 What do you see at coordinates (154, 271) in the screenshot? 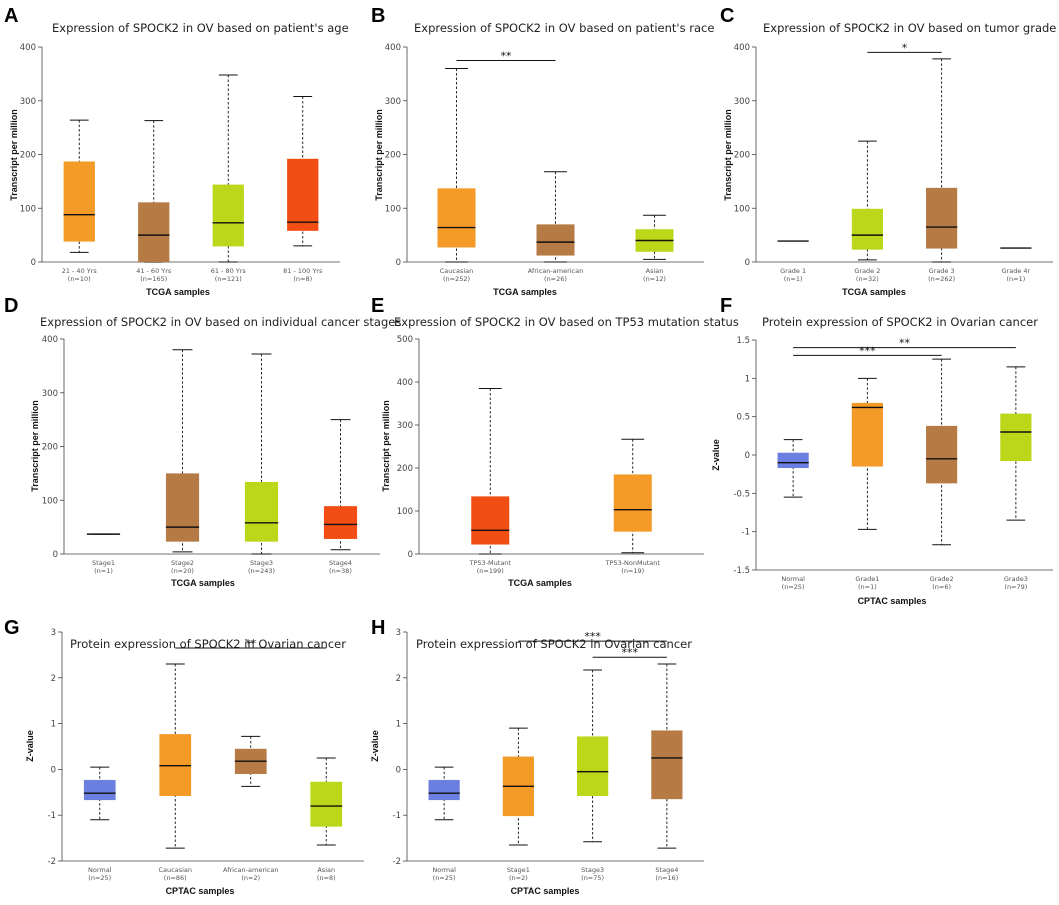
I see `category-label: 41 - 60 Yrs` at bounding box center [154, 271].